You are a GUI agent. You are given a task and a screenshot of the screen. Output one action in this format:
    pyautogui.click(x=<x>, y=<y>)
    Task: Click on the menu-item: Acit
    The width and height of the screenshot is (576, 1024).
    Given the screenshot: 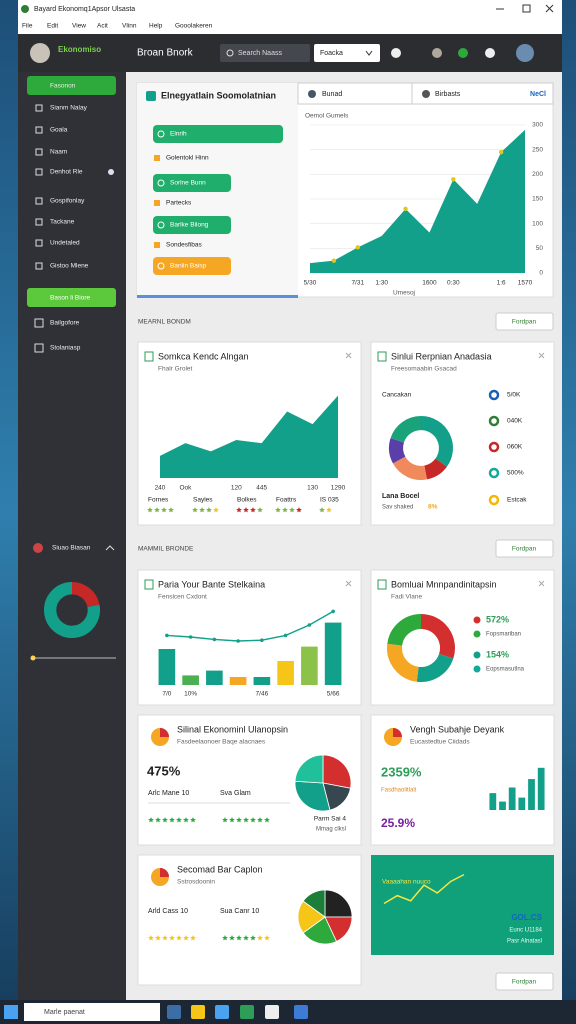 What is the action you would take?
    pyautogui.click(x=102, y=26)
    